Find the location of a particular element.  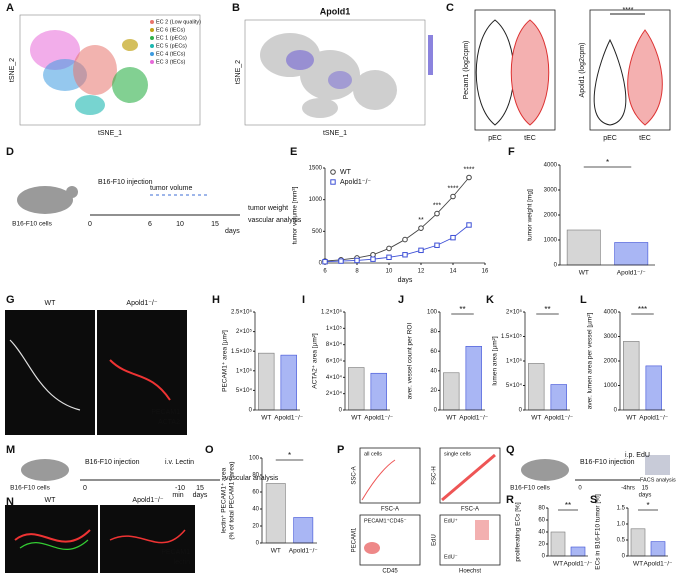

y-tick-label: 2×10⁵ is located at coordinates (514, 312).